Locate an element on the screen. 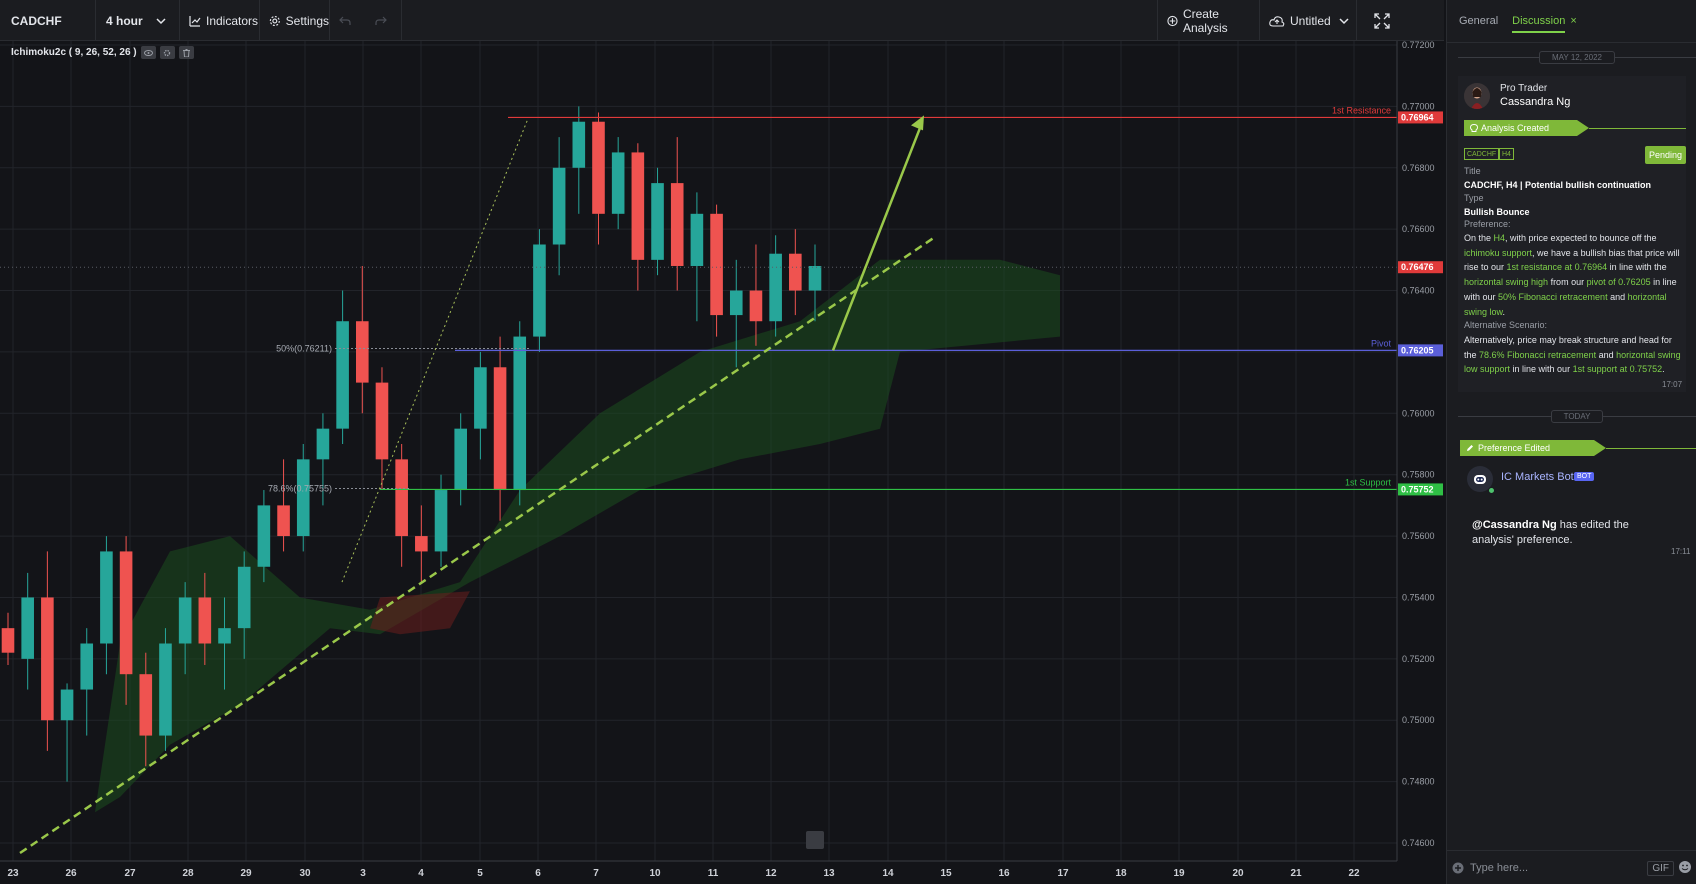 This screenshot has width=1696, height=884. layout-selector: Untitled is located at coordinates (1308, 20).